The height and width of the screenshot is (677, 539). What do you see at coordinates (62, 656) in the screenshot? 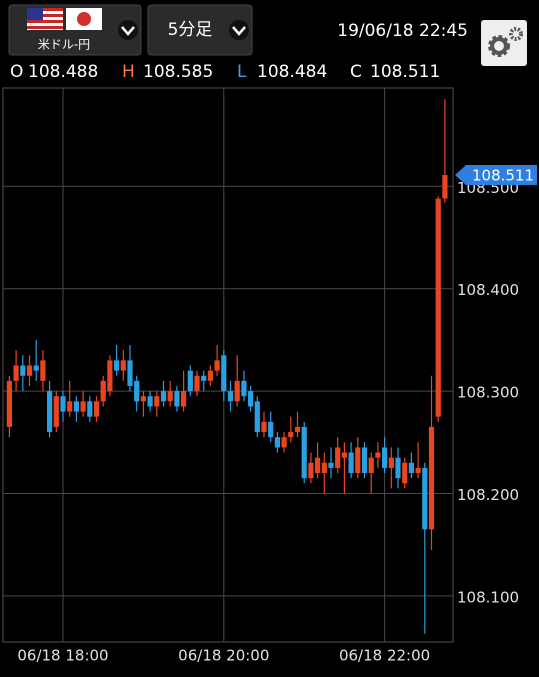
I see `x-tick-label: 06/18 18:00` at bounding box center [62, 656].